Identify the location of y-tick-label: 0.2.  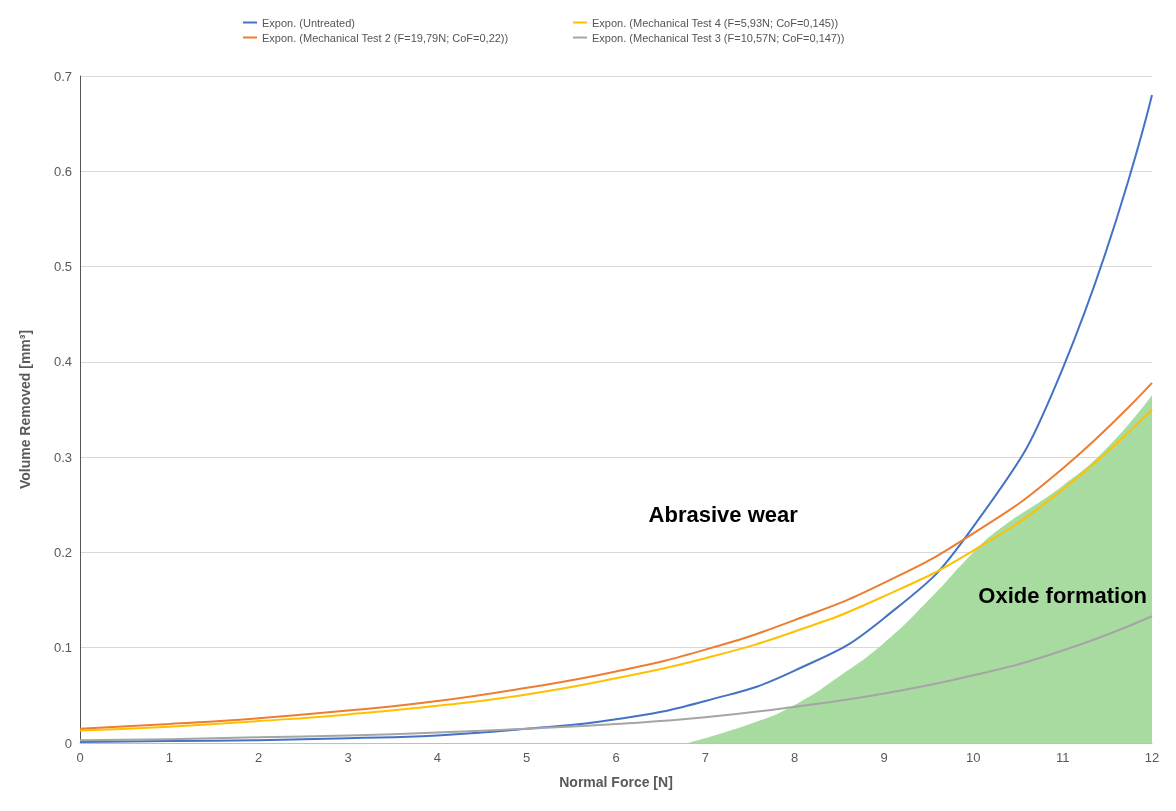
(62, 552).